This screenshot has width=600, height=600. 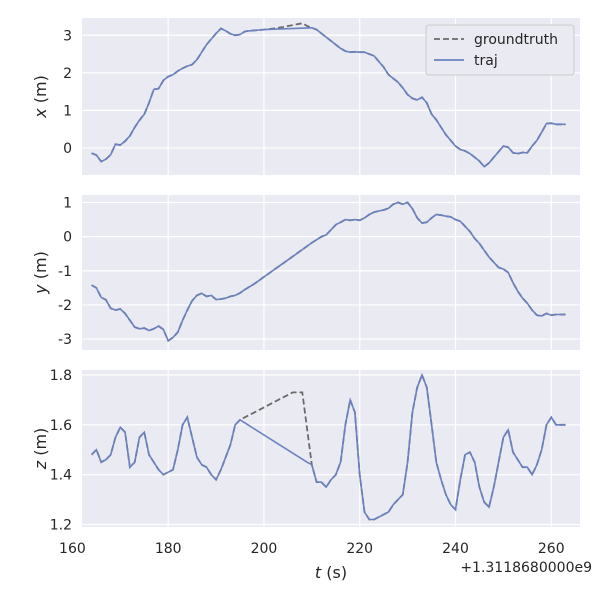 I want to click on y-tick-label: 1.4, so click(x=61, y=476).